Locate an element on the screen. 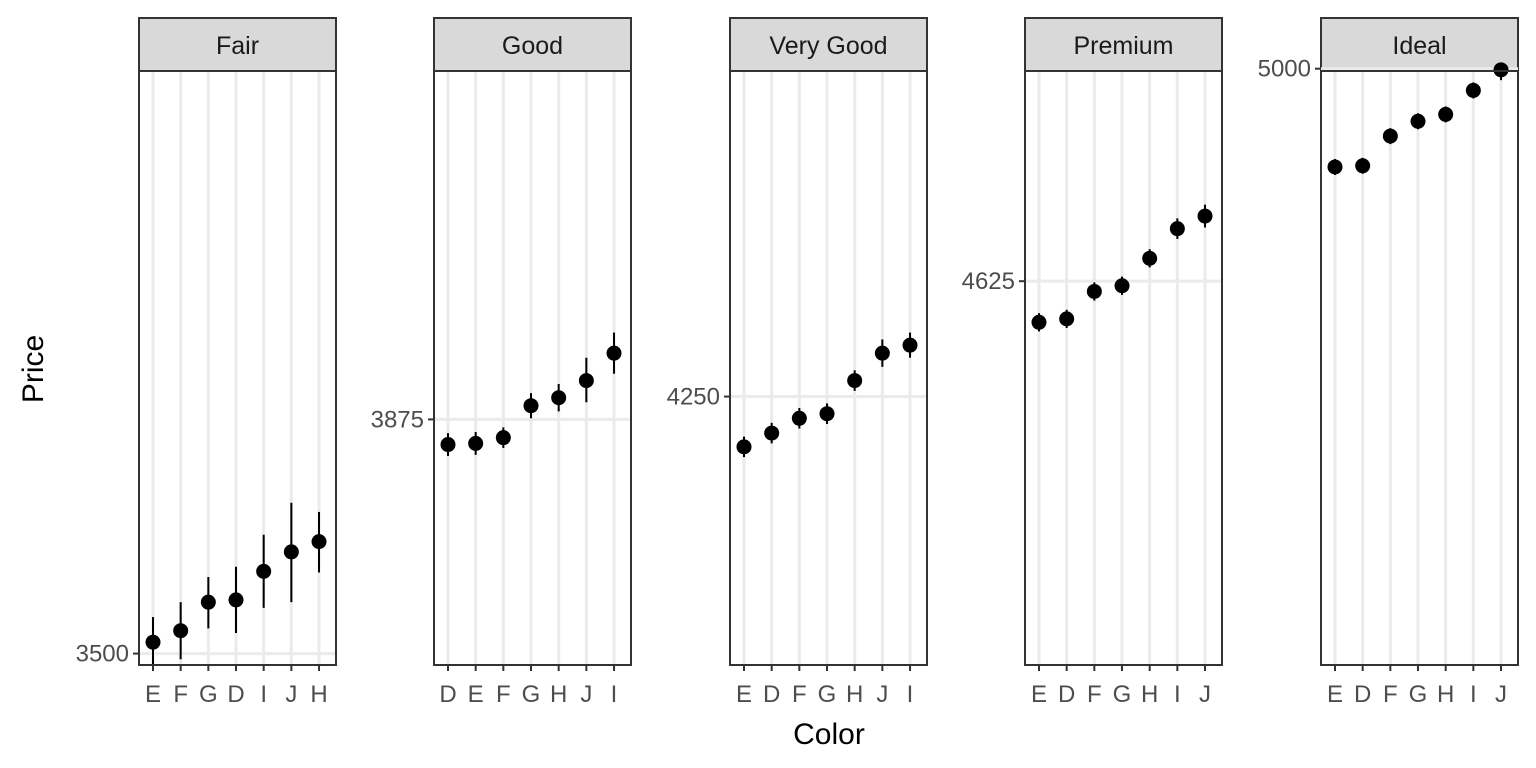  y-tick-label: 3875 is located at coordinates (397, 419).